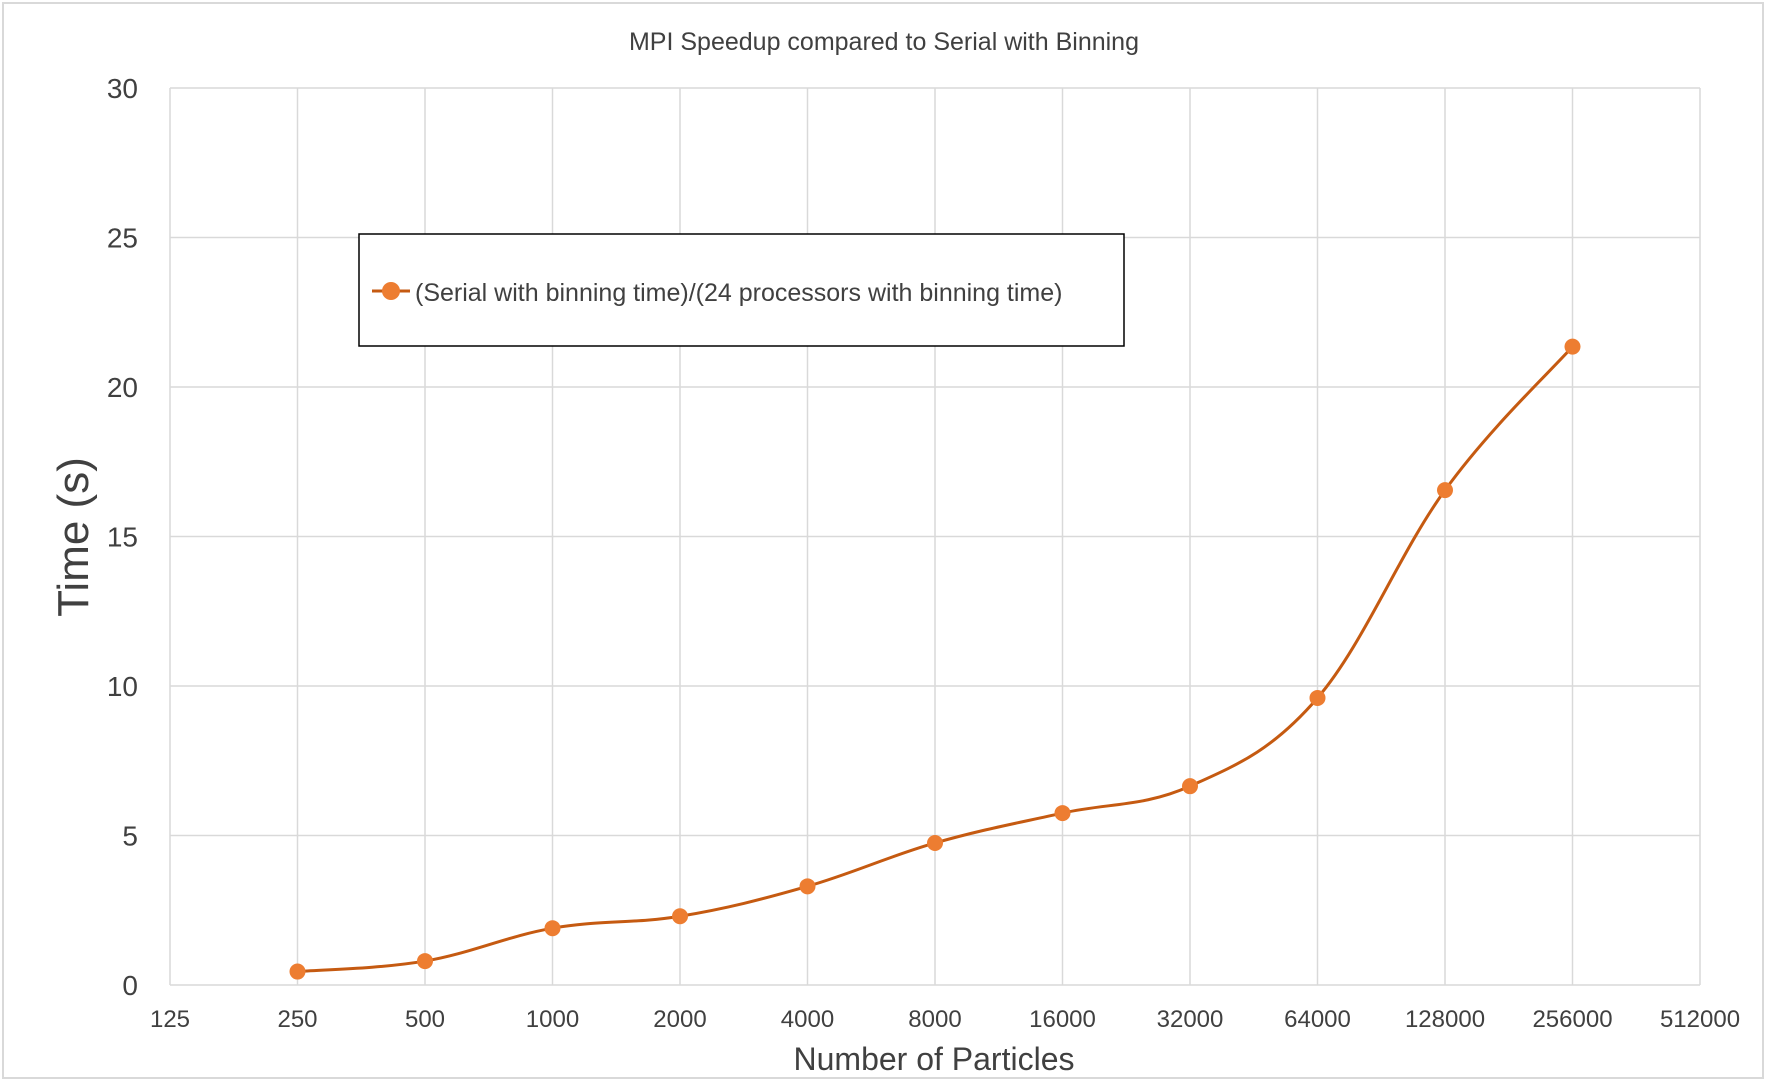  What do you see at coordinates (170, 1019) in the screenshot?
I see `x-tick-label: 125` at bounding box center [170, 1019].